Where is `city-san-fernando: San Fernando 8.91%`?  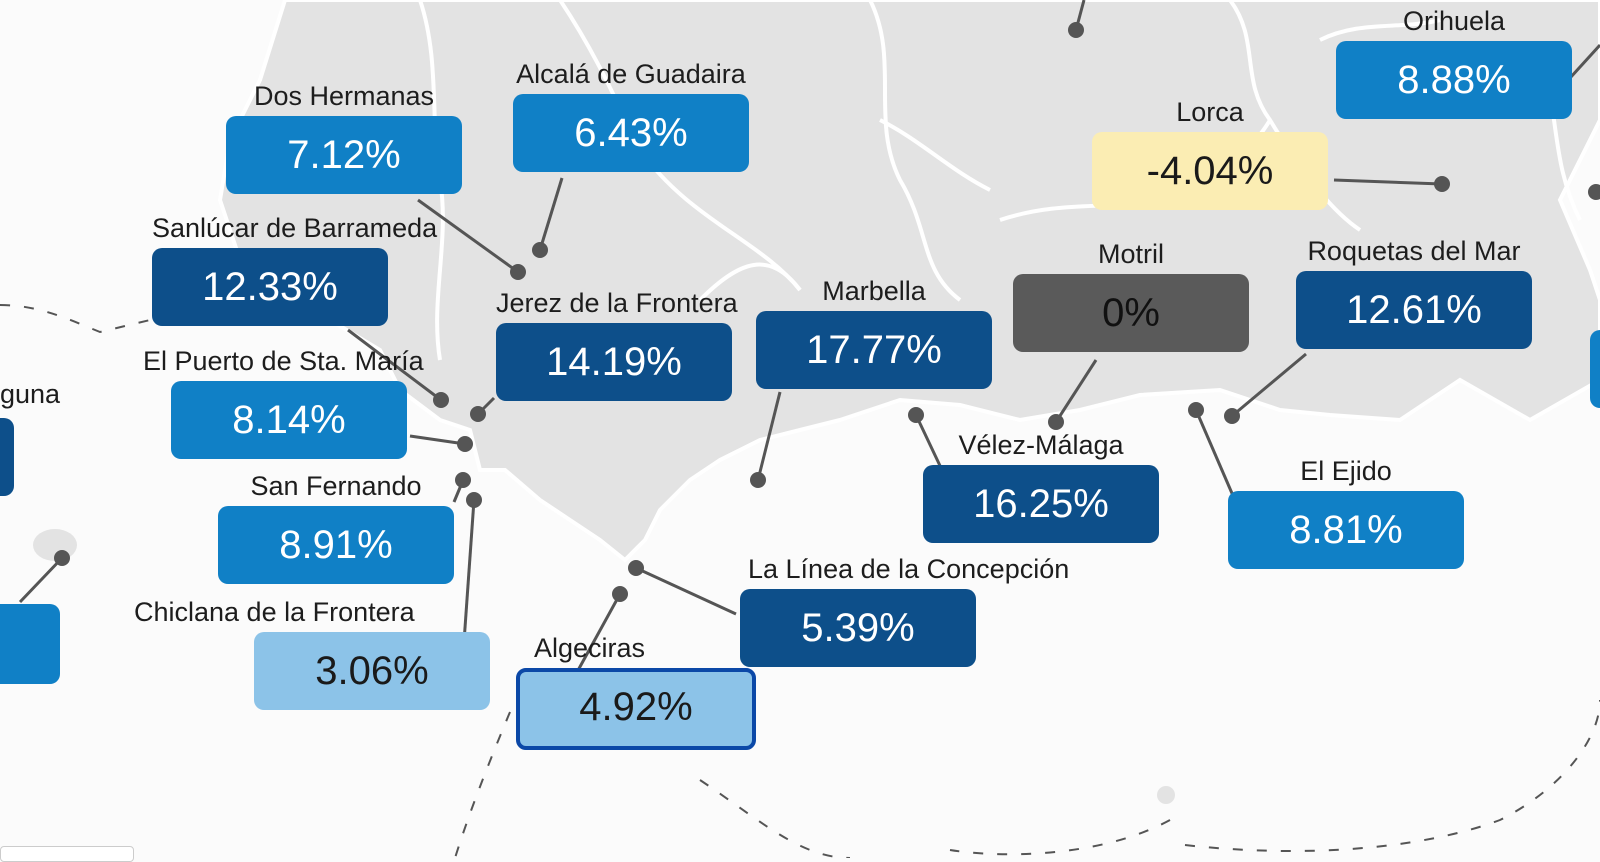
city-san-fernando: San Fernando 8.91% is located at coordinates (336, 527).